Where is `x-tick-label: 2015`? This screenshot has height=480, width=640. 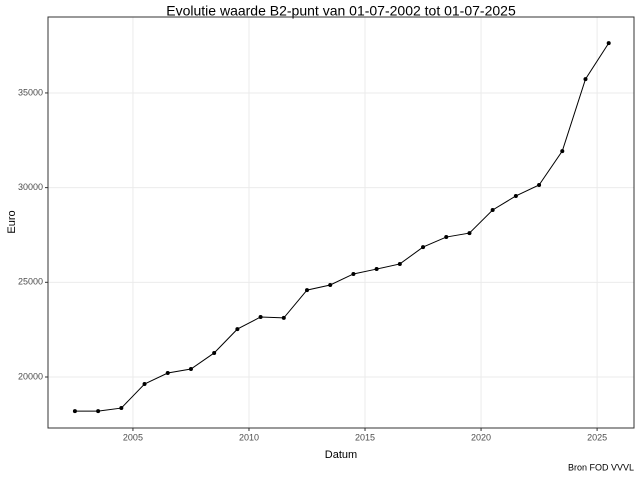 x-tick-label: 2015 is located at coordinates (365, 437).